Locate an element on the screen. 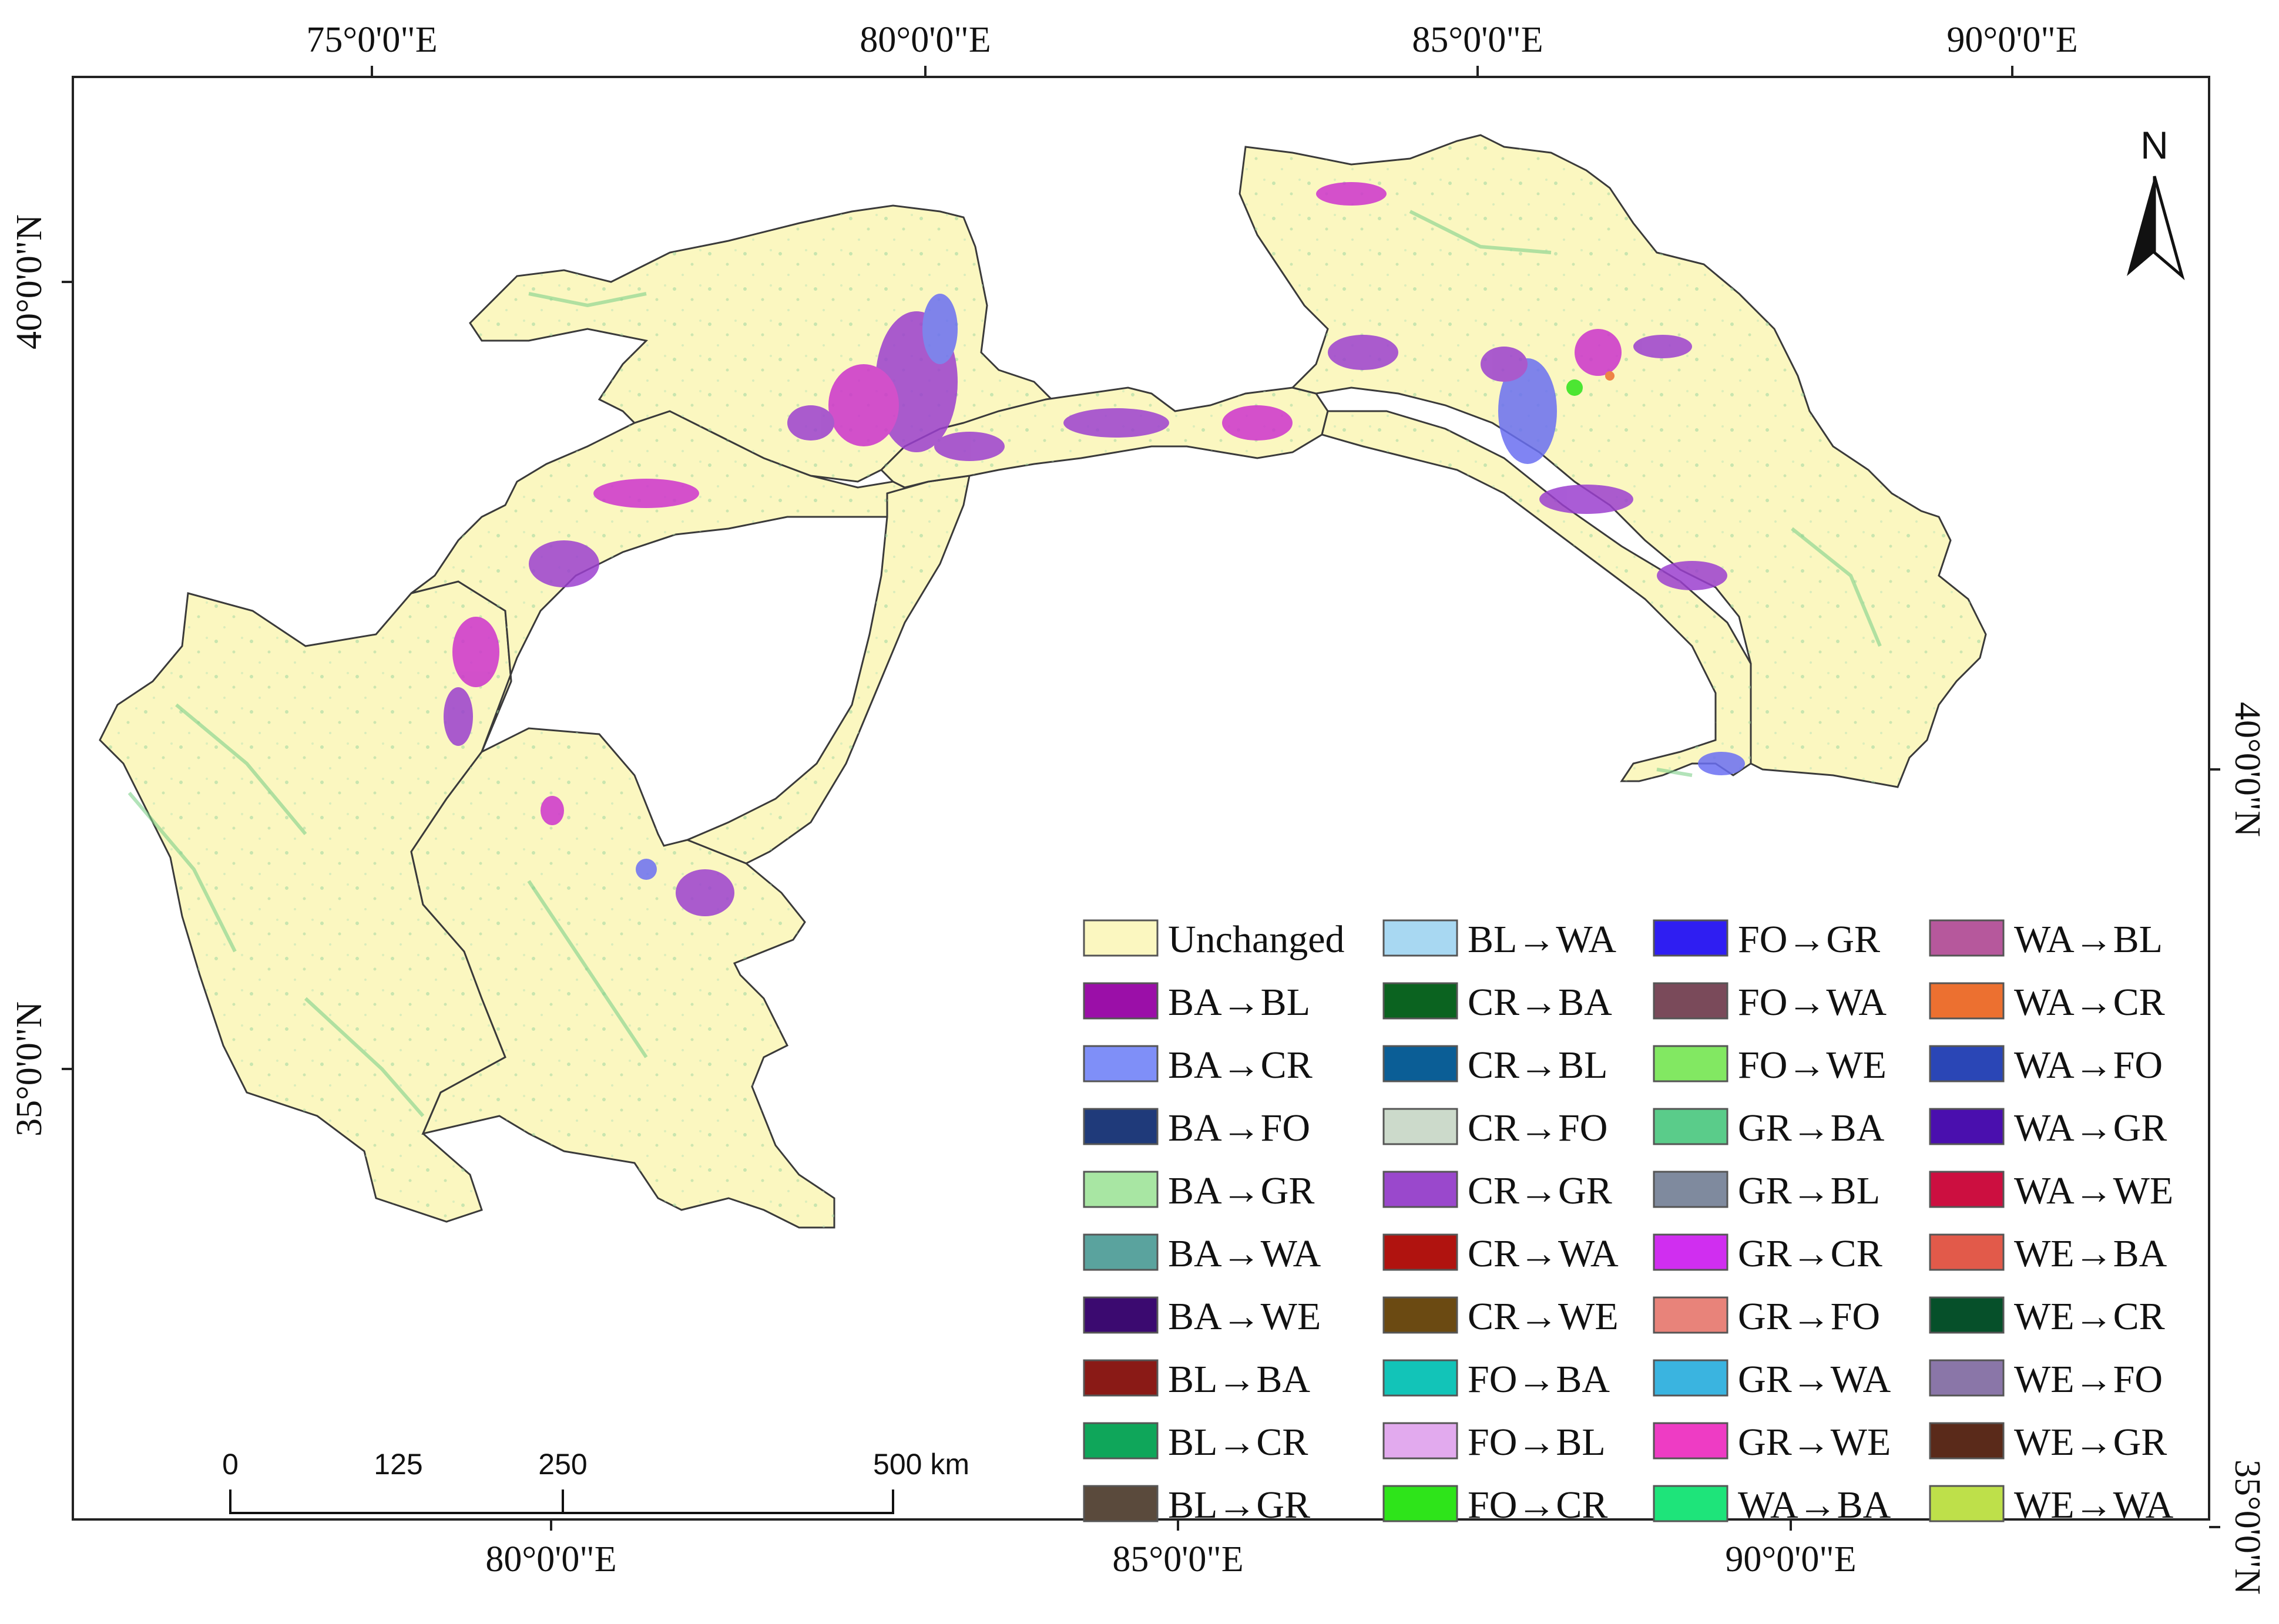  north-label: N is located at coordinates (2154, 145).